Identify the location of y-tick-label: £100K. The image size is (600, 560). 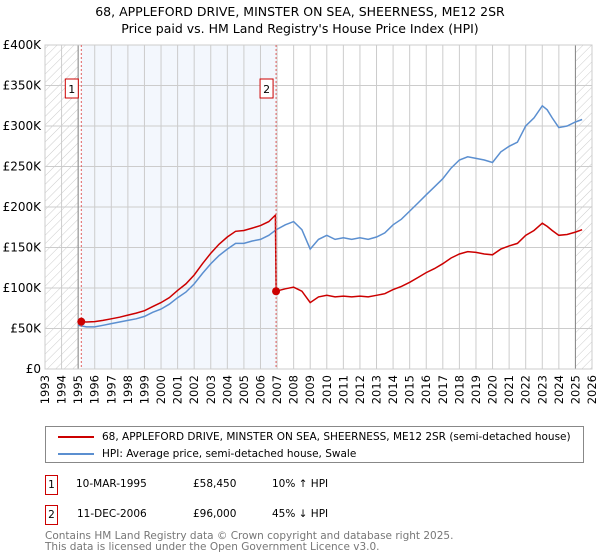
(23, 288).